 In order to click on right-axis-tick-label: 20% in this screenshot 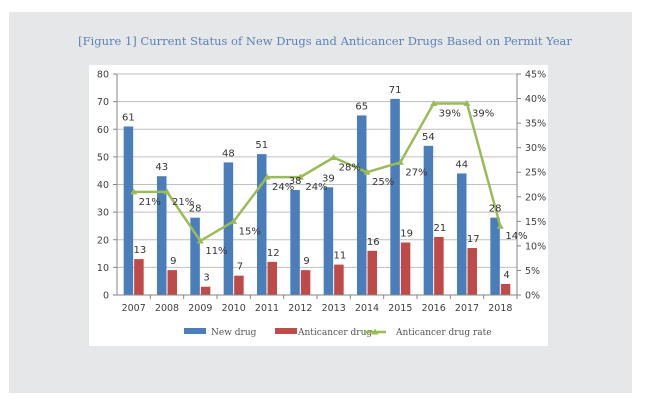, I will do `click(535, 197)`.